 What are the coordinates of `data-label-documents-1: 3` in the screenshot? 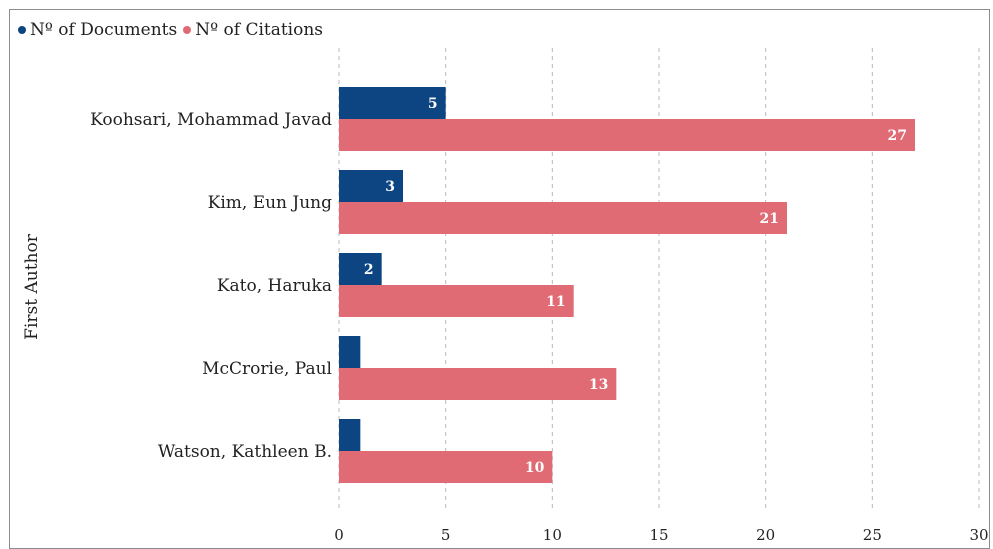 It's located at (390, 187).